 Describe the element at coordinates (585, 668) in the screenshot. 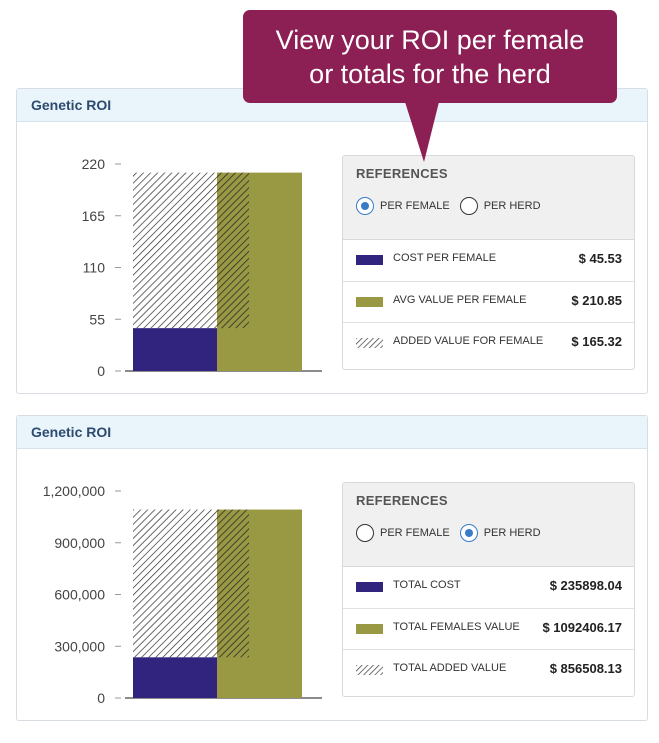

I see `reference-value: $ 856508.13` at that location.